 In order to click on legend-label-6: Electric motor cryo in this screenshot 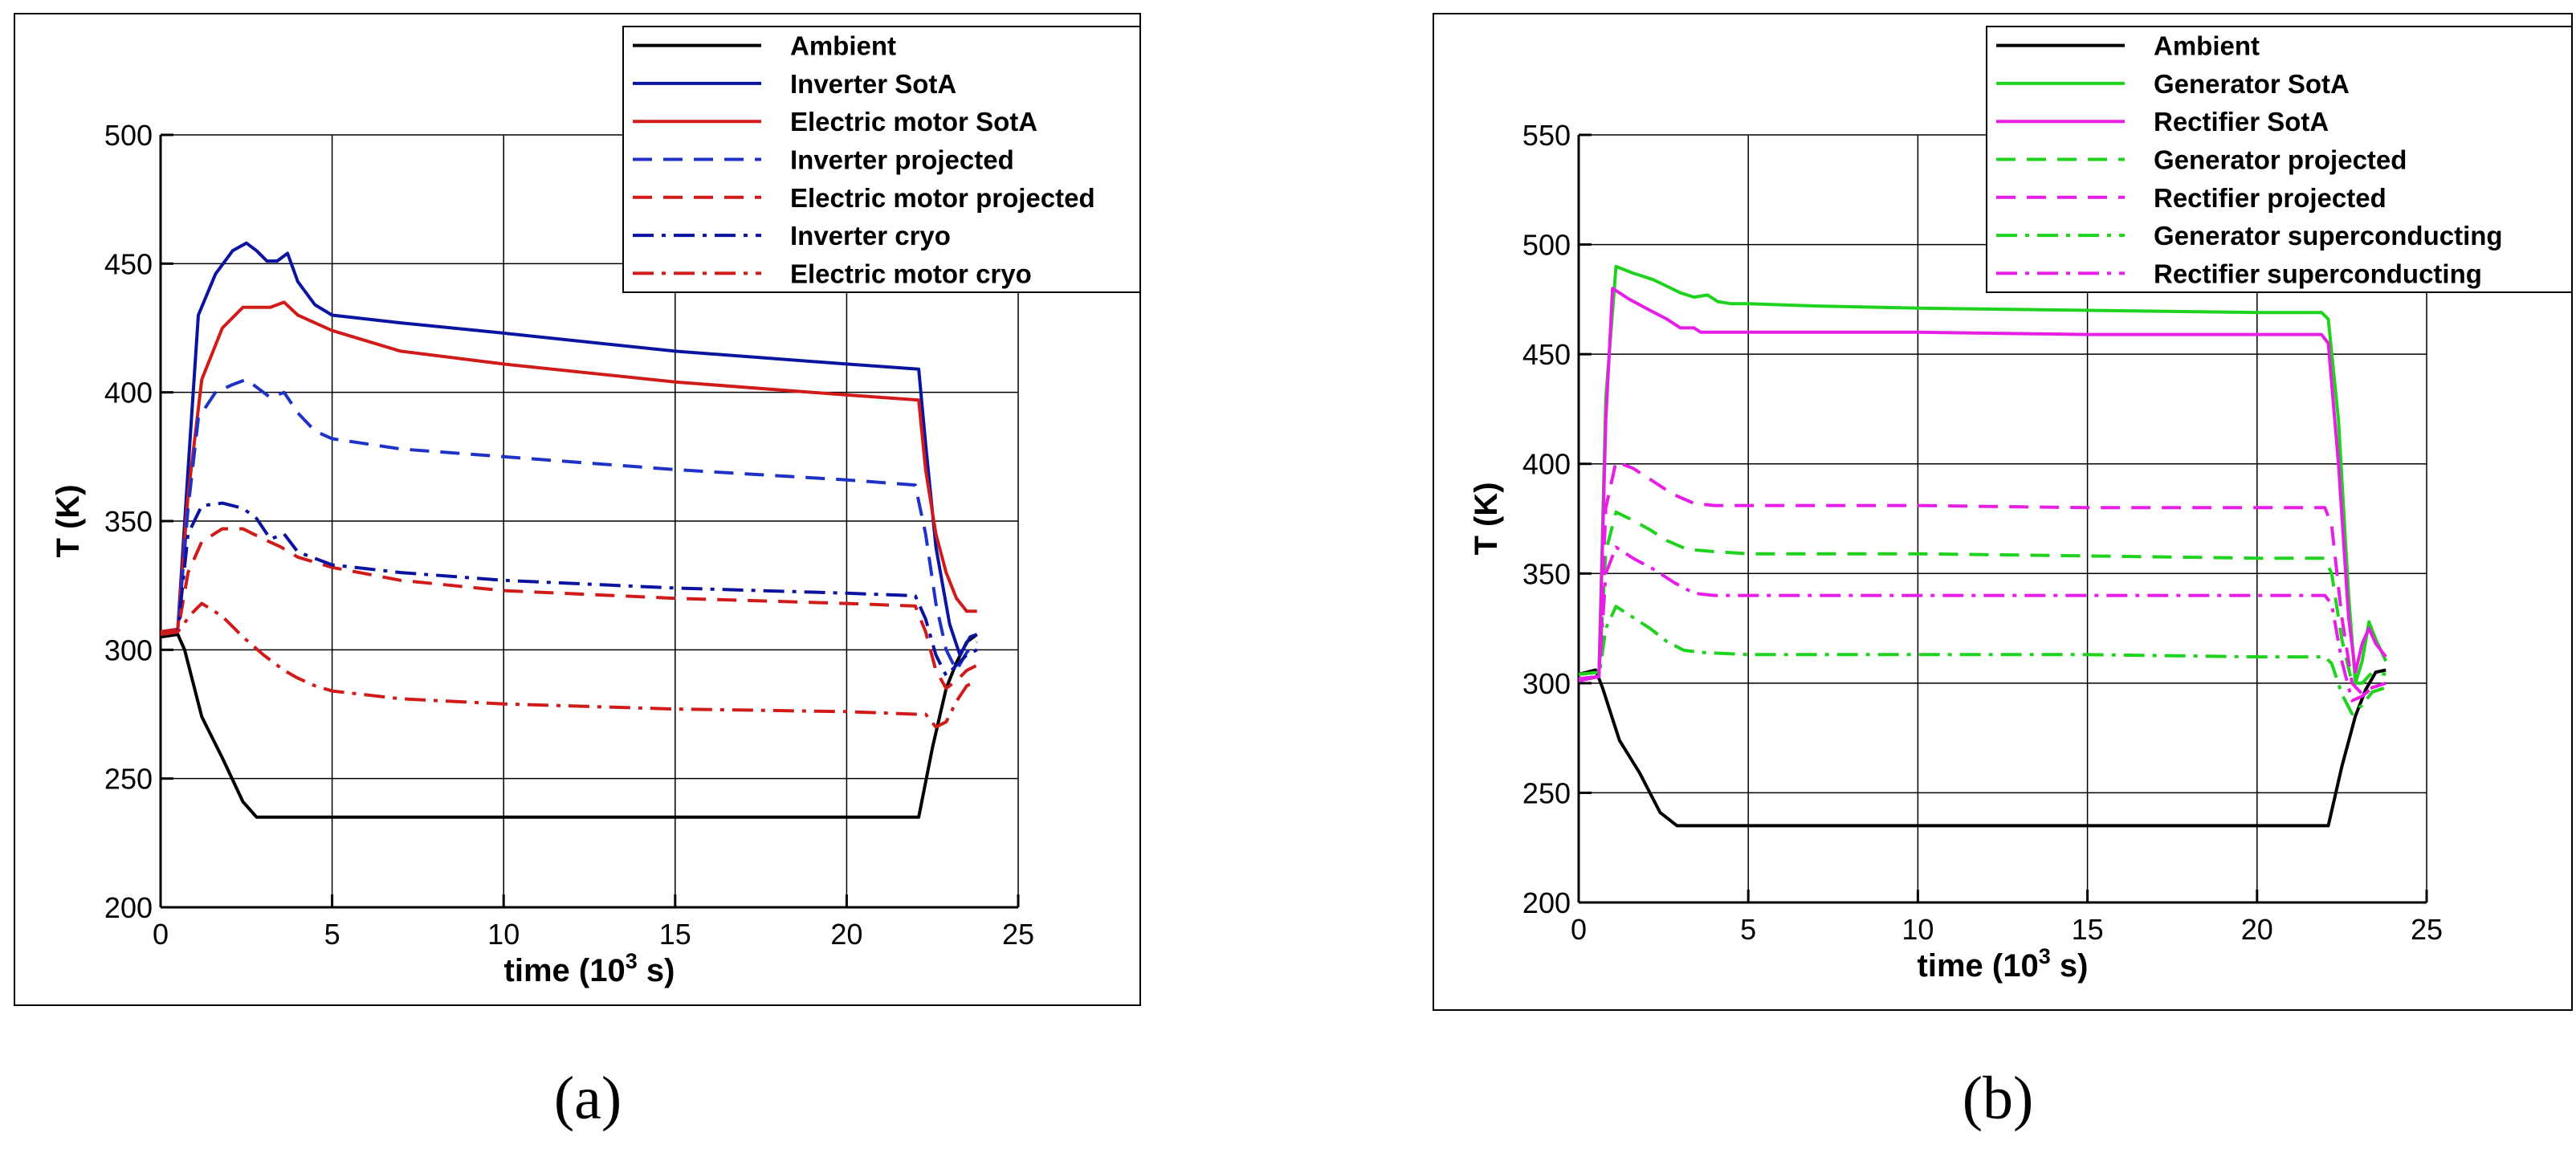, I will do `click(911, 273)`.